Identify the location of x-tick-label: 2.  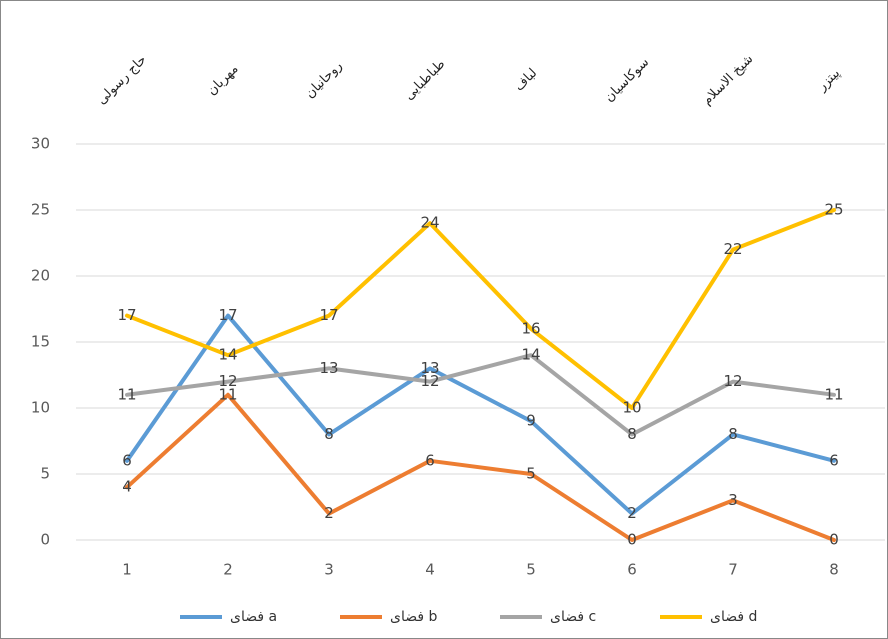
(228, 570).